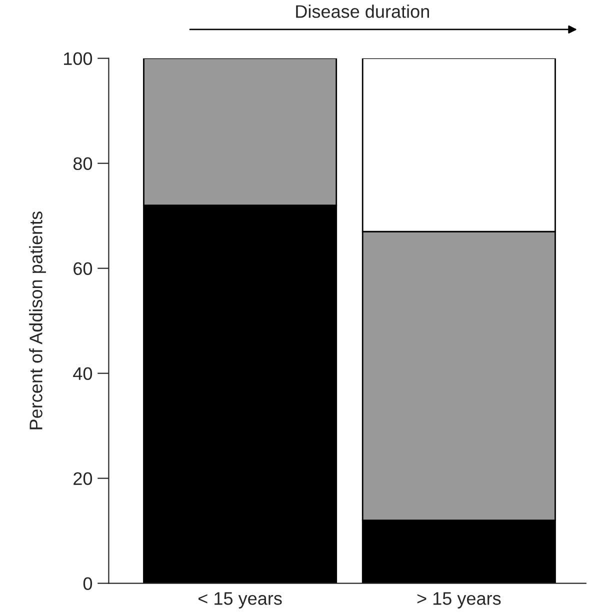 This screenshot has width=604, height=614. Describe the element at coordinates (87, 583) in the screenshot. I see `y-tick-label: 0` at that location.